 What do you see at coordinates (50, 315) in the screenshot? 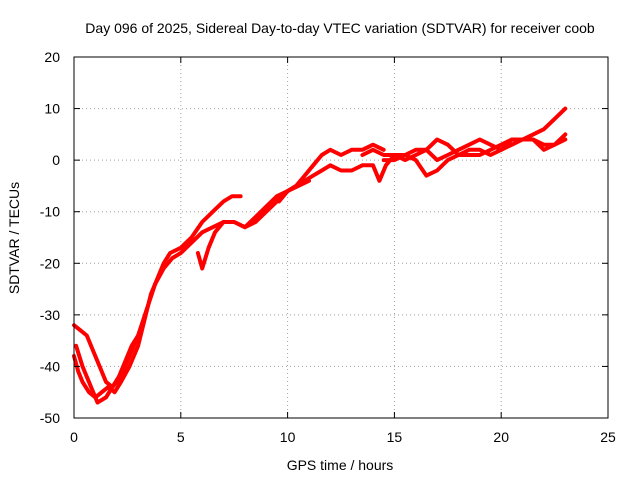
I see `y-tick-label: -30` at bounding box center [50, 315].